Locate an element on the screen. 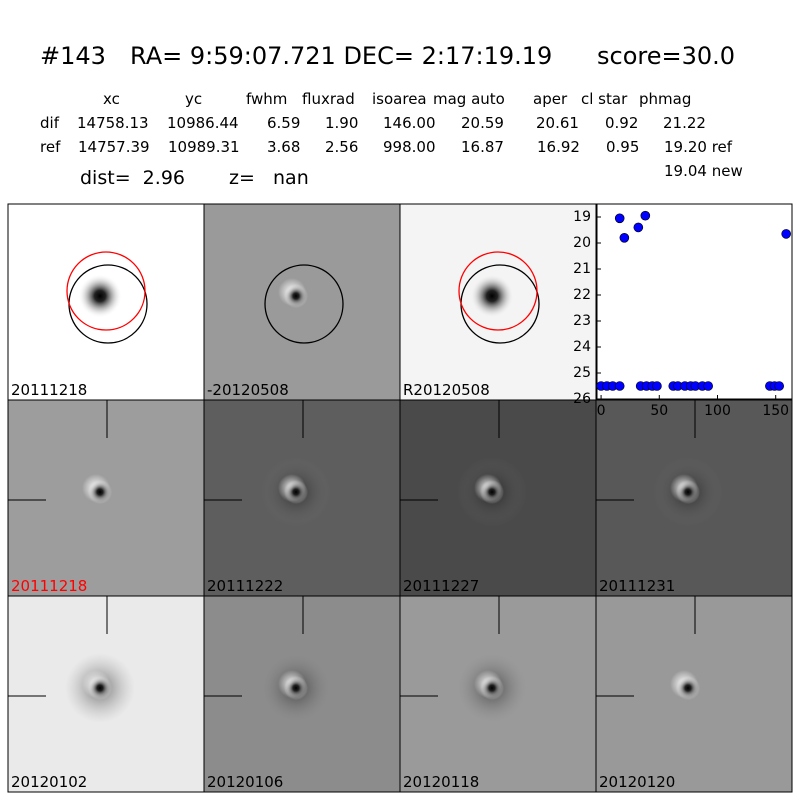  y-tick-label: 23 is located at coordinates (582, 321).